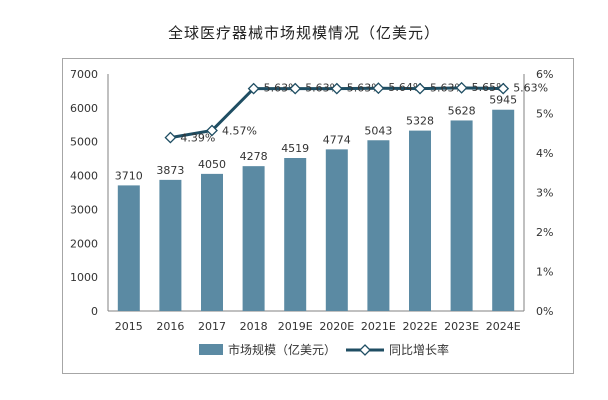 The image size is (608, 400). I want to click on x-axis-tick-label: 2016, so click(170, 326).